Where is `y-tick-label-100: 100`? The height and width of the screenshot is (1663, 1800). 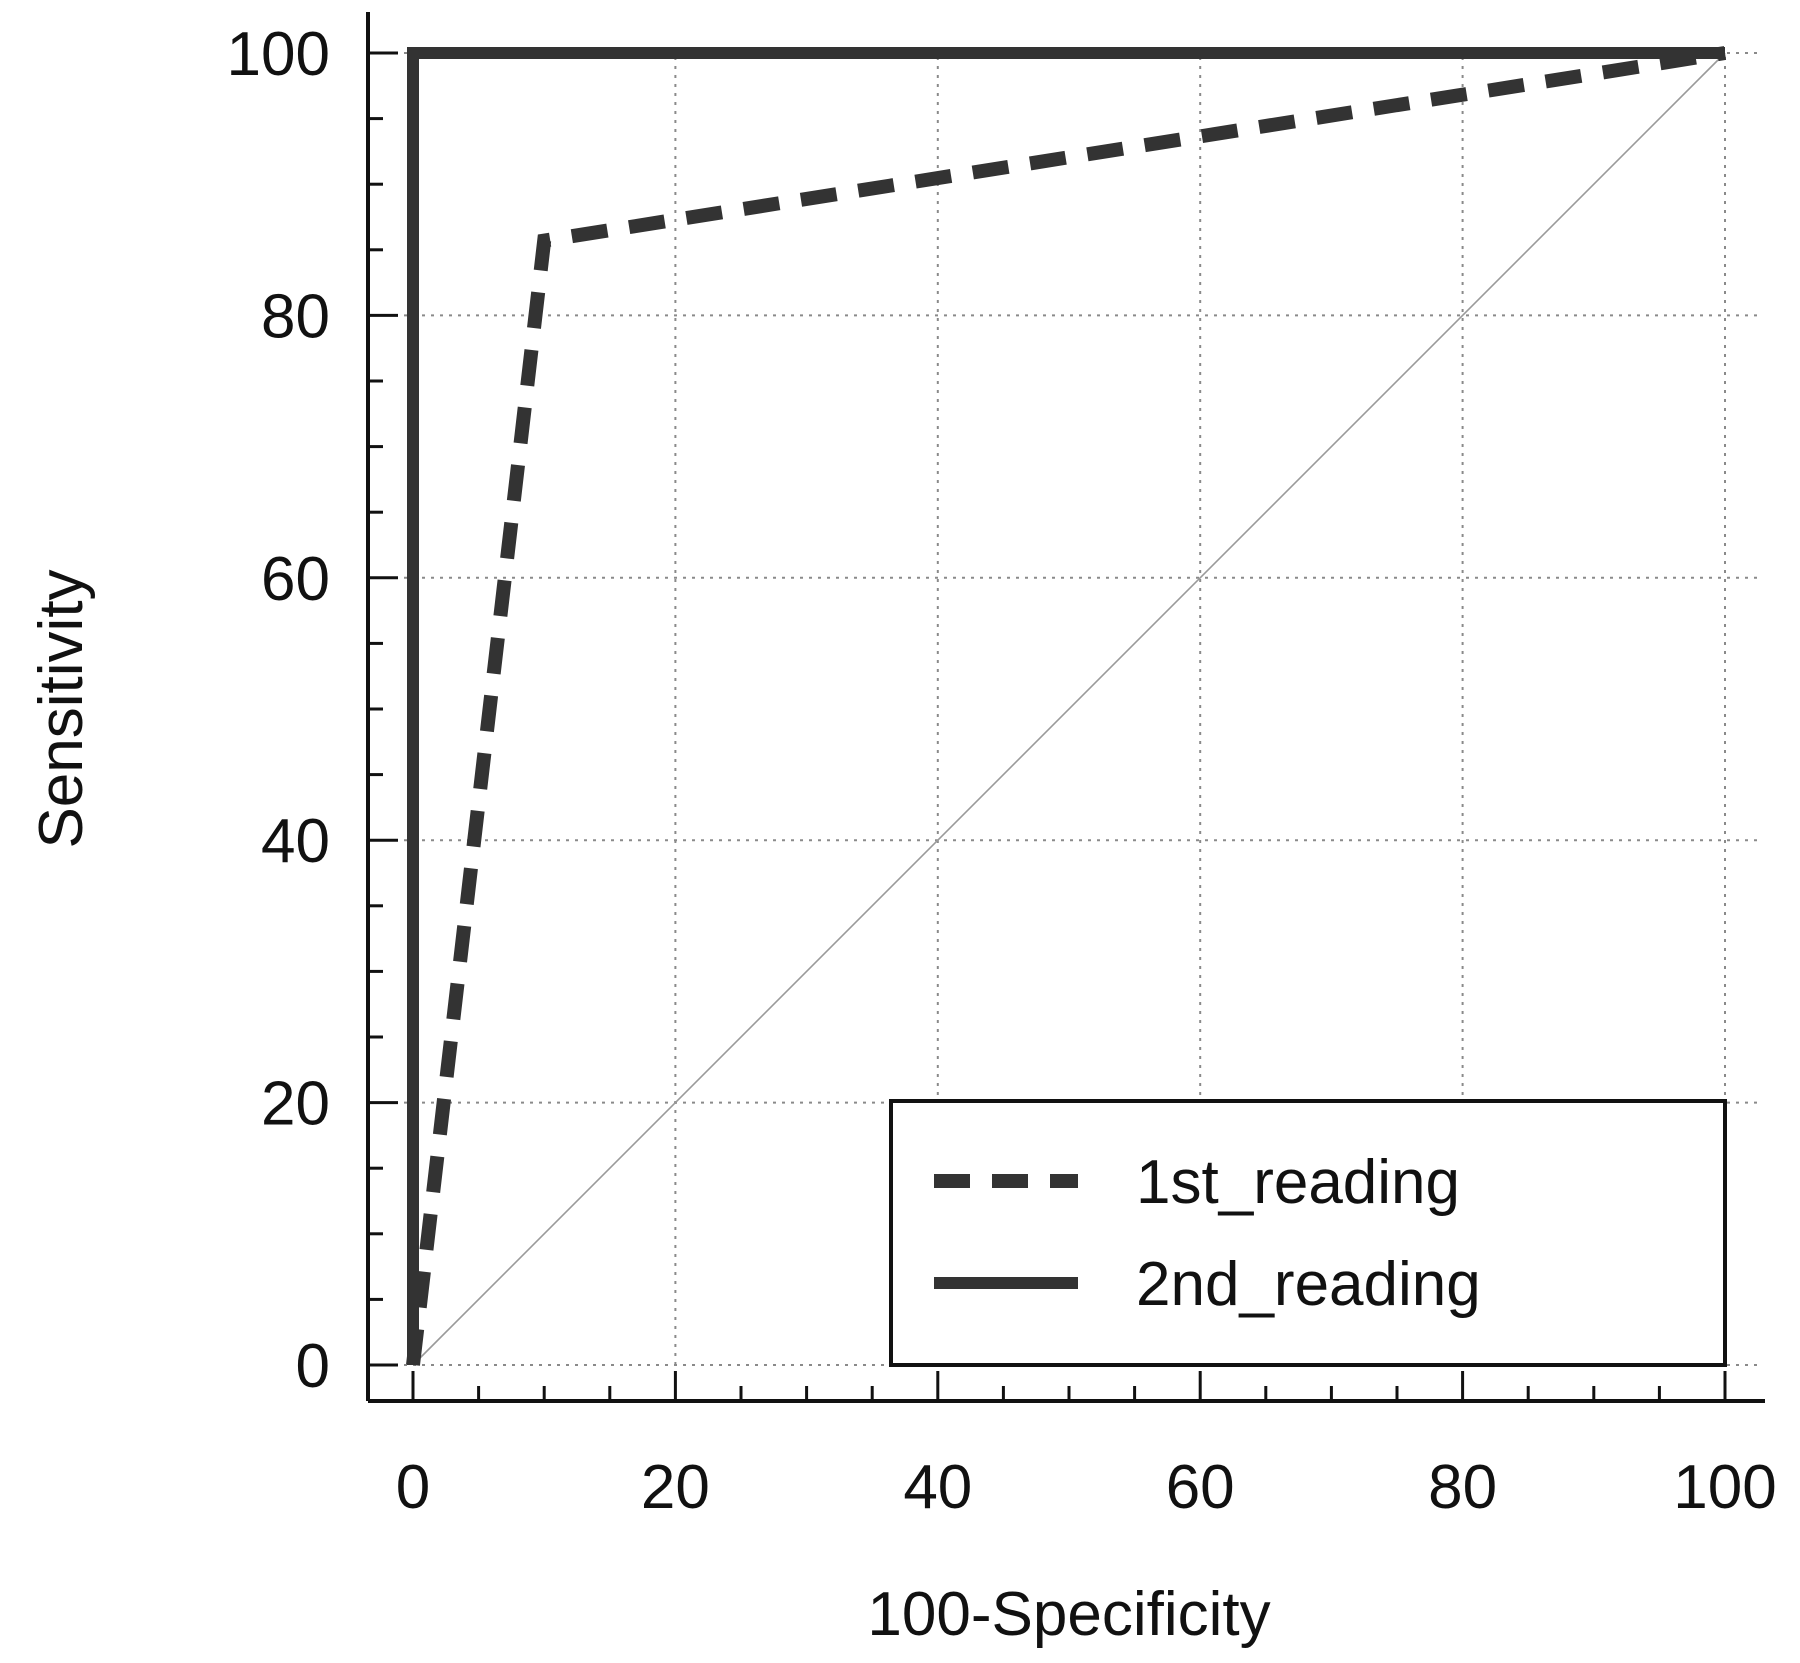
y-tick-label-100: 100 is located at coordinates (278, 54).